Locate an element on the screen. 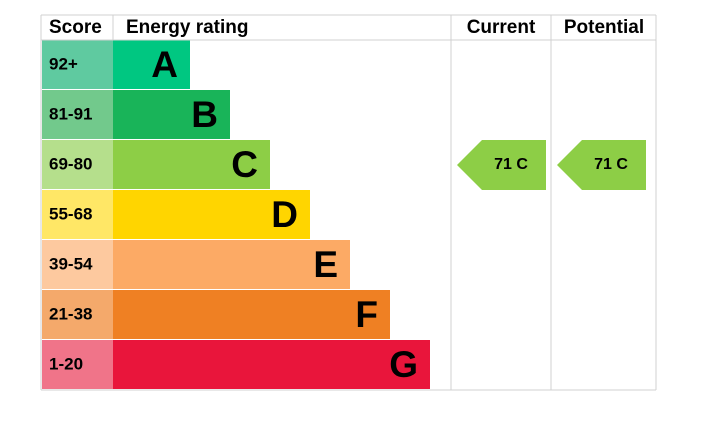 Image resolution: width=717 pixels, height=421 pixels. band-letter: E is located at coordinates (325, 264).